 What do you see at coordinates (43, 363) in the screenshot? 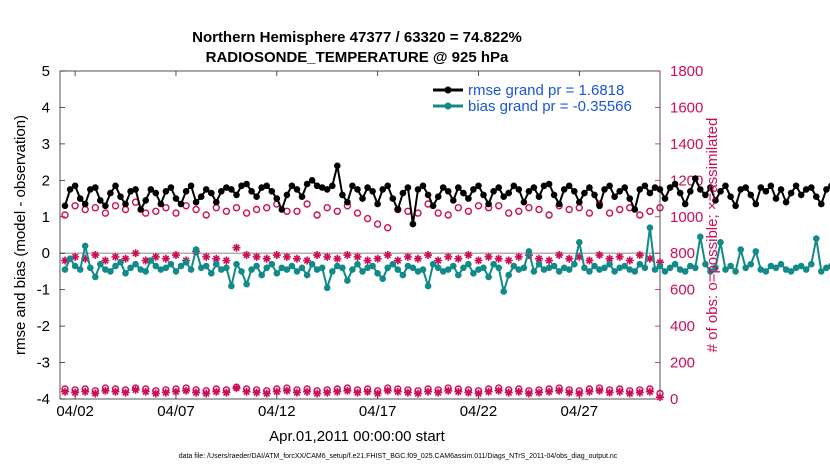
I see `left-tick-label: -3` at bounding box center [43, 363].